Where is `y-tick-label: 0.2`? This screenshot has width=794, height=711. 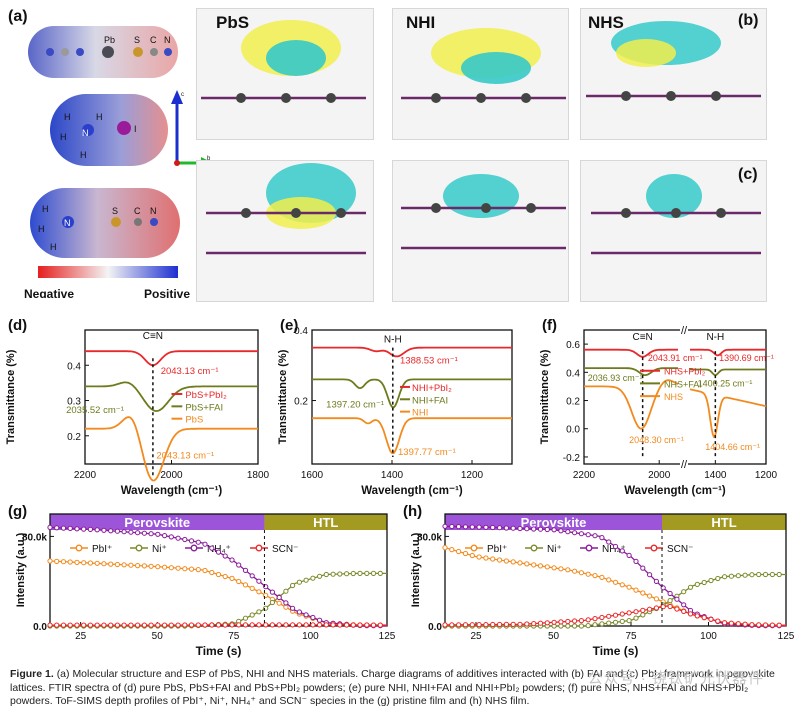 y-tick-label: 0.2 is located at coordinates (301, 402).